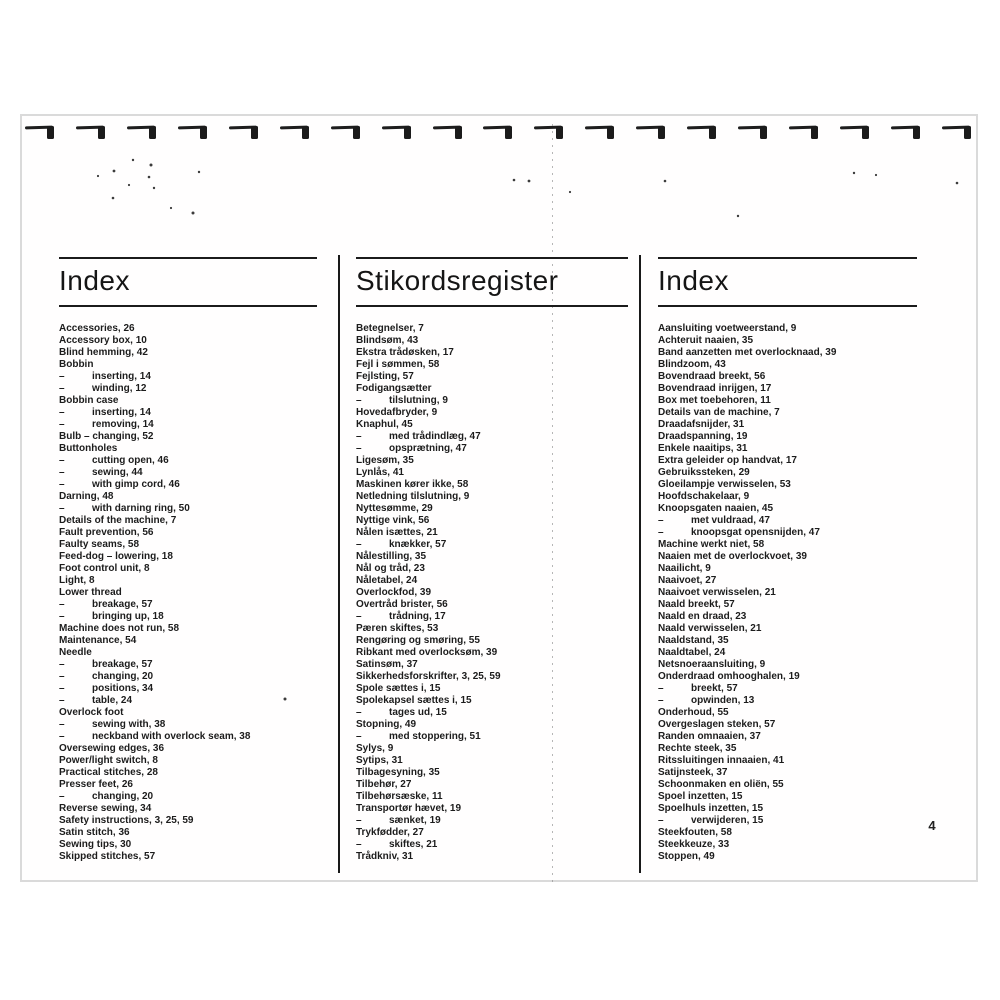 The height and width of the screenshot is (1000, 1000). Describe the element at coordinates (384, 424) in the screenshot. I see `index-entry: Knaphul, 45` at that location.